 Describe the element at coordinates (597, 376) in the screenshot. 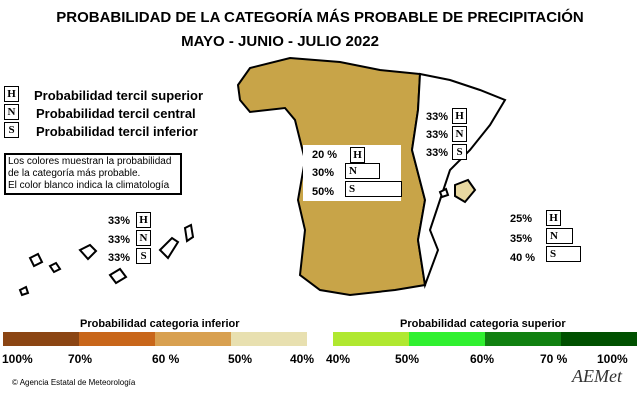

I see `aemet-logo: AEMet` at that location.